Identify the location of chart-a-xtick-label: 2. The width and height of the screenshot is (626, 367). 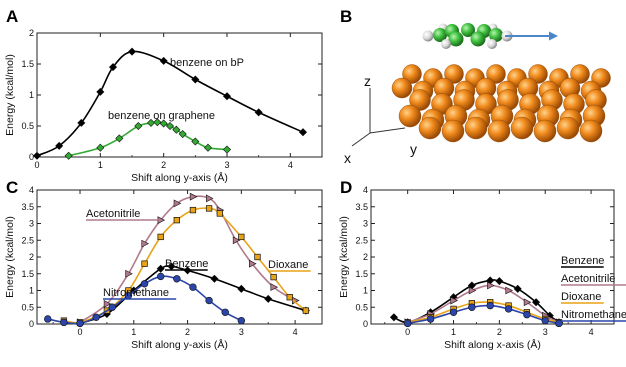
(163, 165).